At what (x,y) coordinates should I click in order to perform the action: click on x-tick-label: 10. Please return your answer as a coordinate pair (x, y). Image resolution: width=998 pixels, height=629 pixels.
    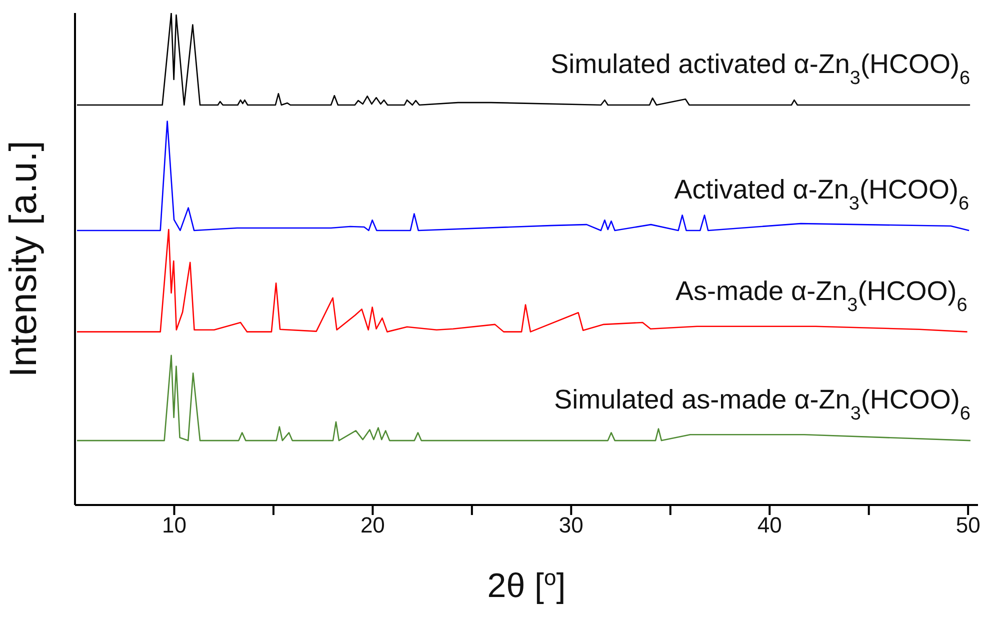
    Looking at the image, I should click on (174, 525).